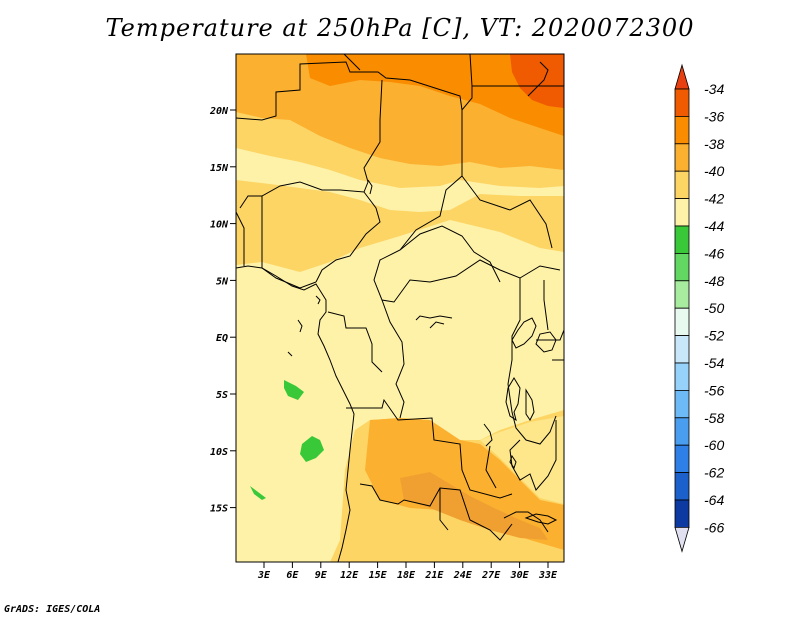 This screenshot has width=800, height=618. What do you see at coordinates (434, 575) in the screenshot?
I see `lon-tick-label: 21E` at bounding box center [434, 575].